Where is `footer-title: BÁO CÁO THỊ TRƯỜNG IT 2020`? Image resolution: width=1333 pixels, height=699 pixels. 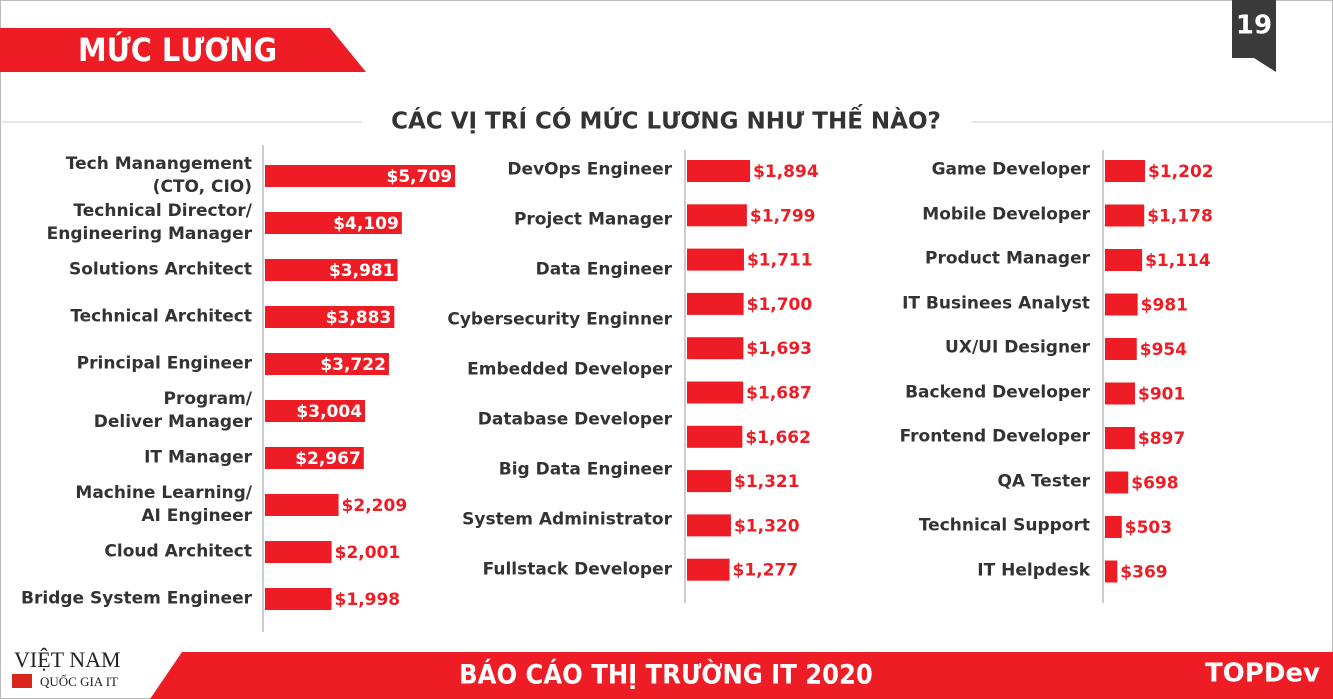 footer-title: BÁO CÁO THỊ TRƯỜNG IT 2020 is located at coordinates (666, 675).